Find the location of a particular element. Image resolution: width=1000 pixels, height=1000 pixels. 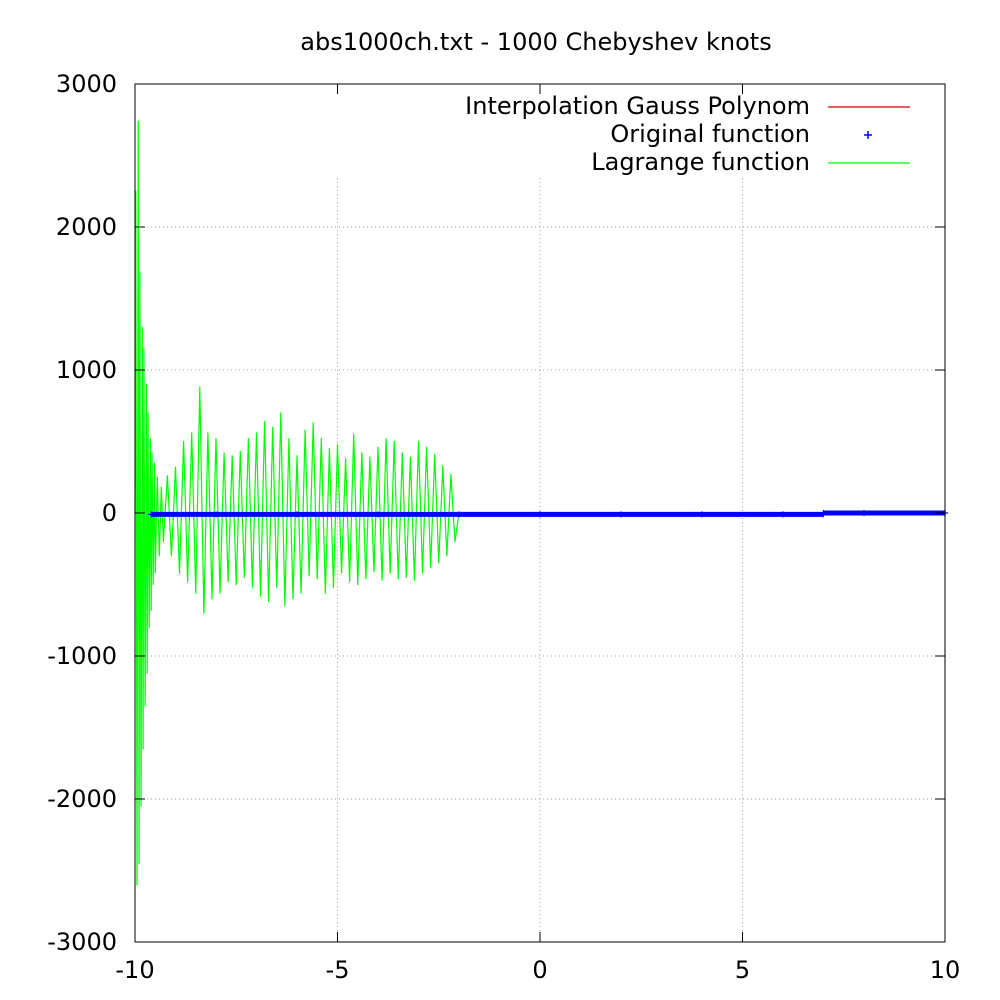

y-tick-label: -3000 is located at coordinates (82, 942).